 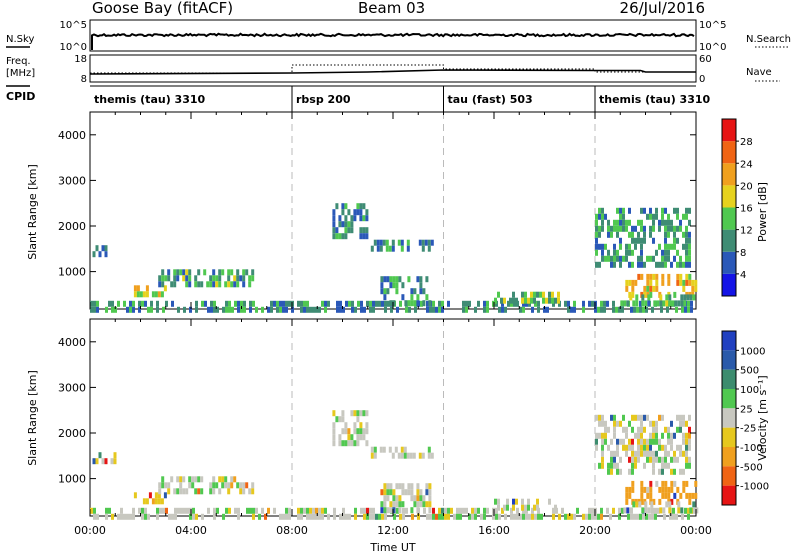 What do you see at coordinates (754, 487) in the screenshot?
I see `velocity-tick-7: -1000` at bounding box center [754, 487].